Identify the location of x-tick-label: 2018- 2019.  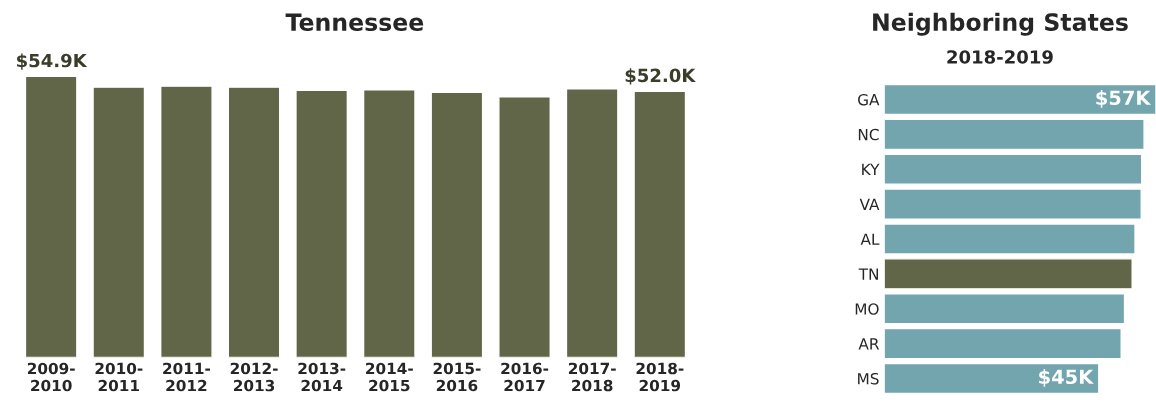
(660, 377).